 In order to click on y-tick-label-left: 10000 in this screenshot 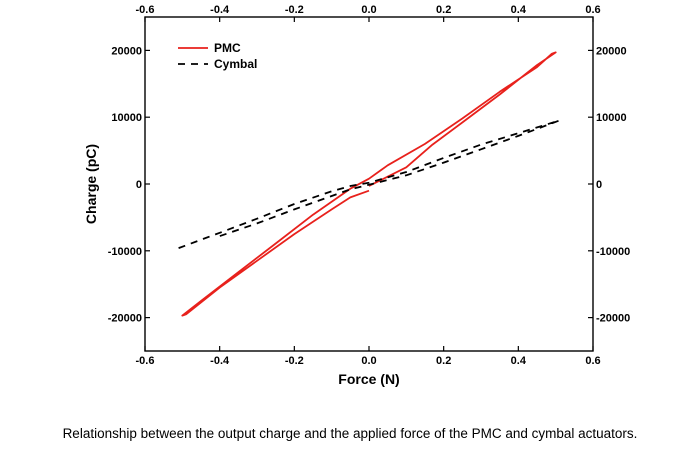, I will do `click(126, 118)`.